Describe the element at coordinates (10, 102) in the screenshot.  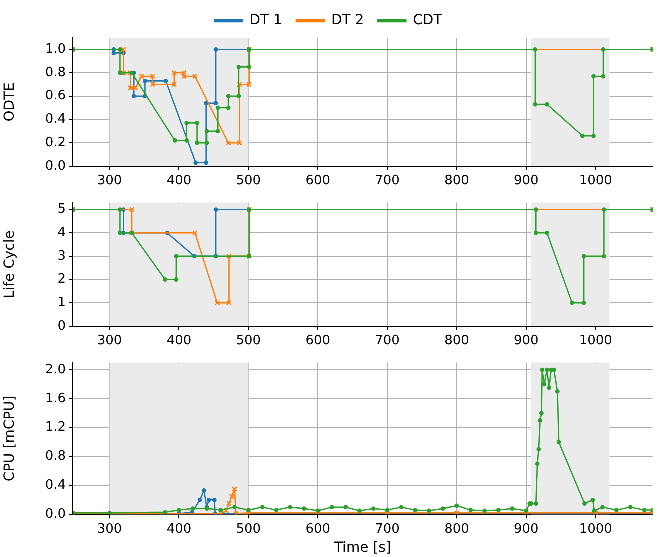
I see `y-axis-title: ODTE` at that location.